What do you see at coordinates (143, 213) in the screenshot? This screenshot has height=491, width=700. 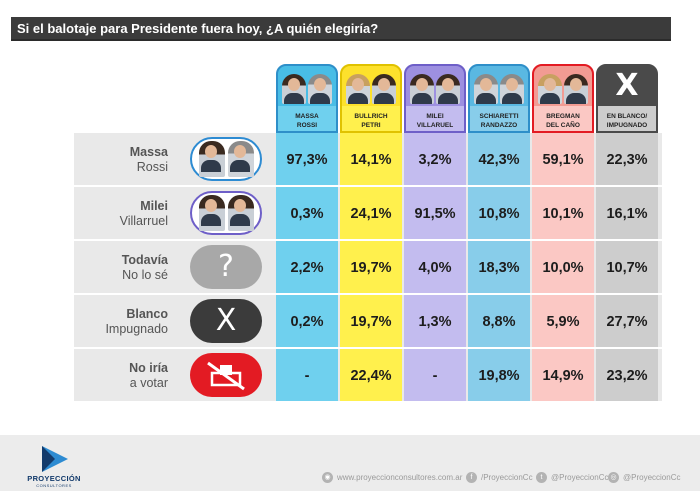 I see `row-label-milei-villarruel: Milei Villarruel` at bounding box center [143, 213].